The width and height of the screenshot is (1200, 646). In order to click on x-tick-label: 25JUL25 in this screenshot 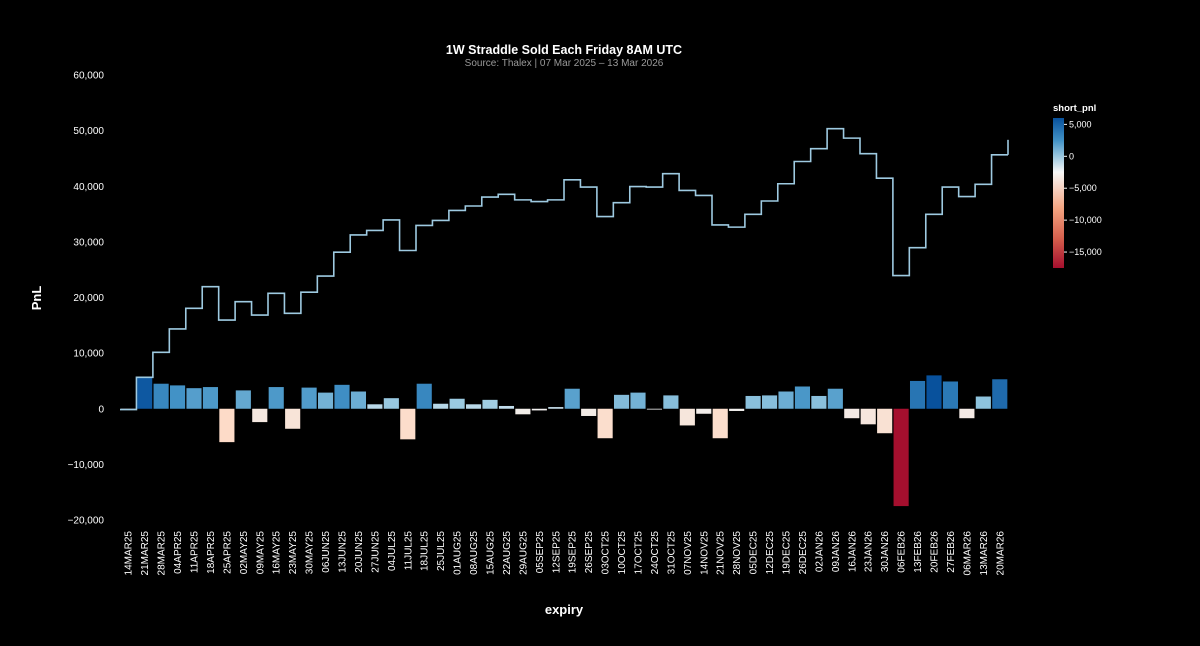, I will do `click(441, 551)`.